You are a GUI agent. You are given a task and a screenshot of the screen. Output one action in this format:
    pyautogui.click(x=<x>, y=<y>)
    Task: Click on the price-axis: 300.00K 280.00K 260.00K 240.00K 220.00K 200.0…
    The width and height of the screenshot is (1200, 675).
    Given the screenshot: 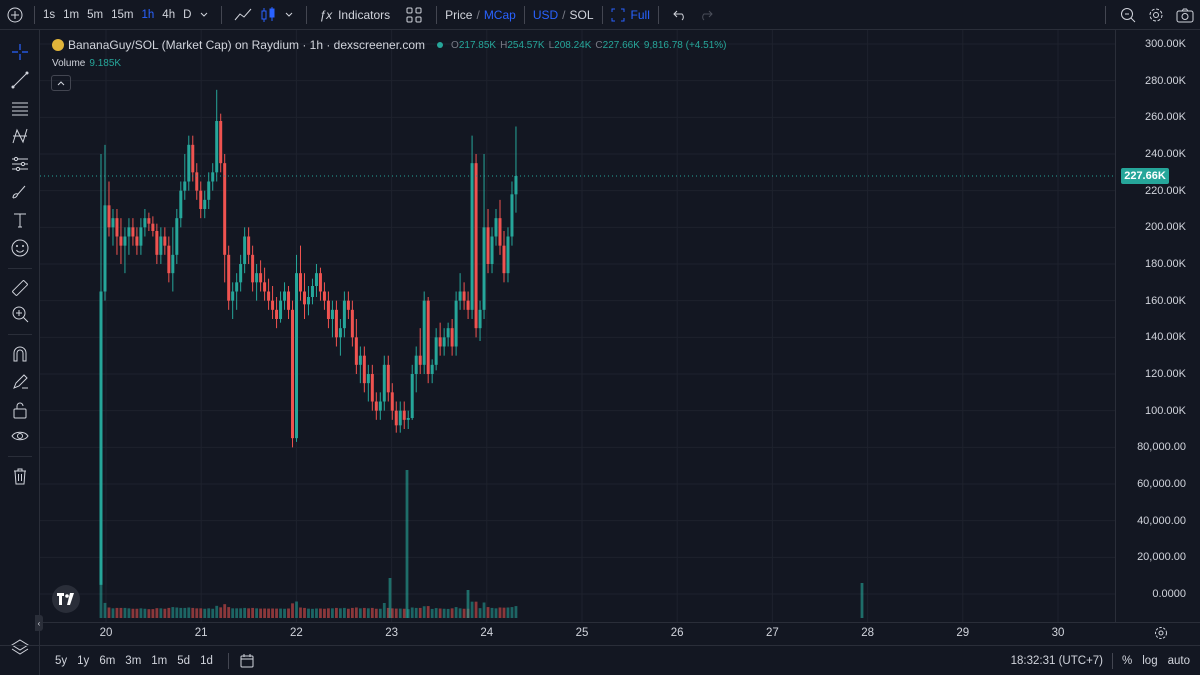 What is the action you would take?
    pyautogui.click(x=1157, y=326)
    